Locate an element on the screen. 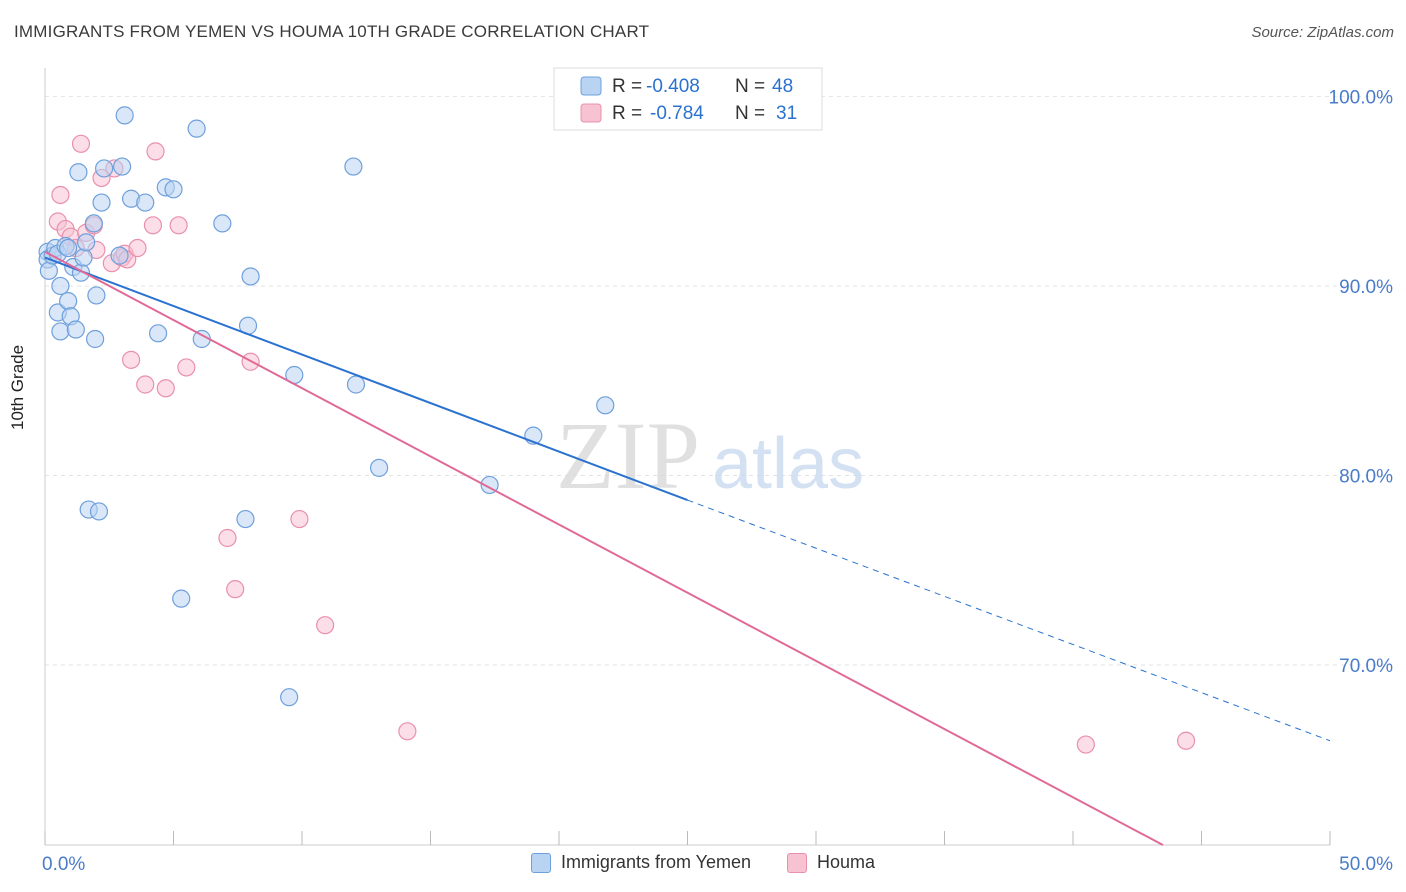 This screenshot has width=1406, height=892. series-legend: Immigrants from Yemen Houma is located at coordinates (703, 862).